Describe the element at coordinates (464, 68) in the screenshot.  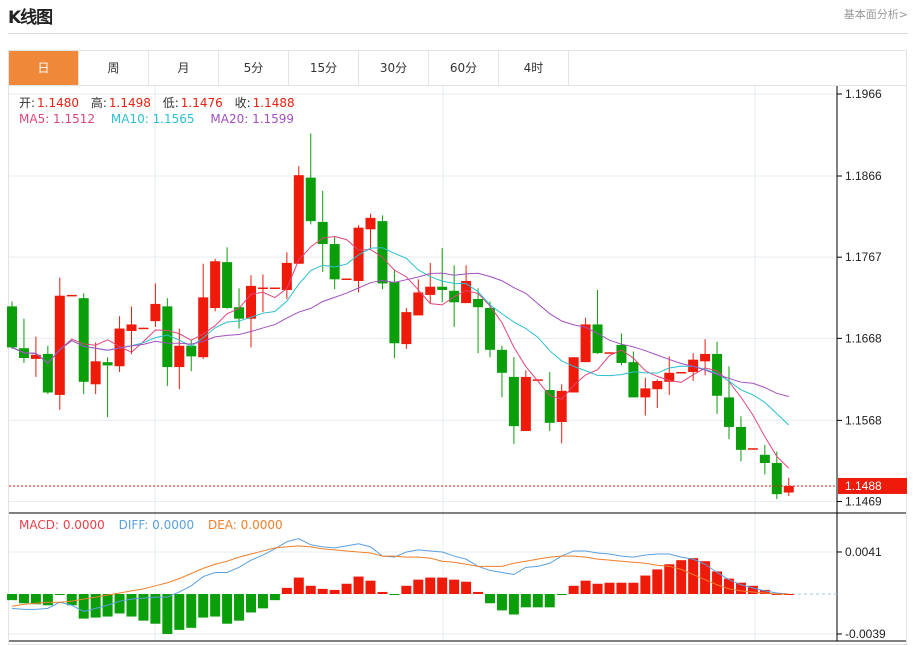
I see `tab-60min: 60分` at that location.